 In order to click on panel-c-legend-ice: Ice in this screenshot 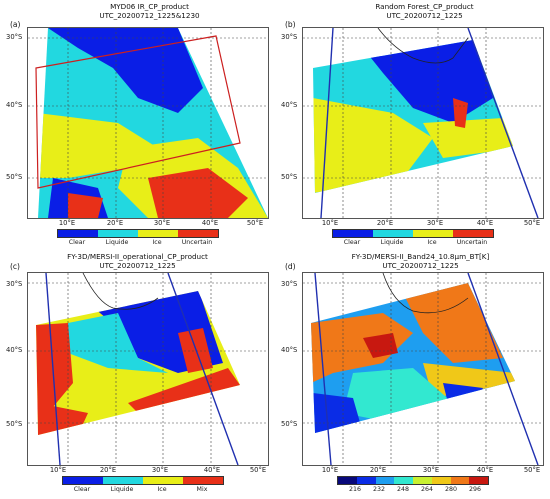, I will do `click(162, 489)`.